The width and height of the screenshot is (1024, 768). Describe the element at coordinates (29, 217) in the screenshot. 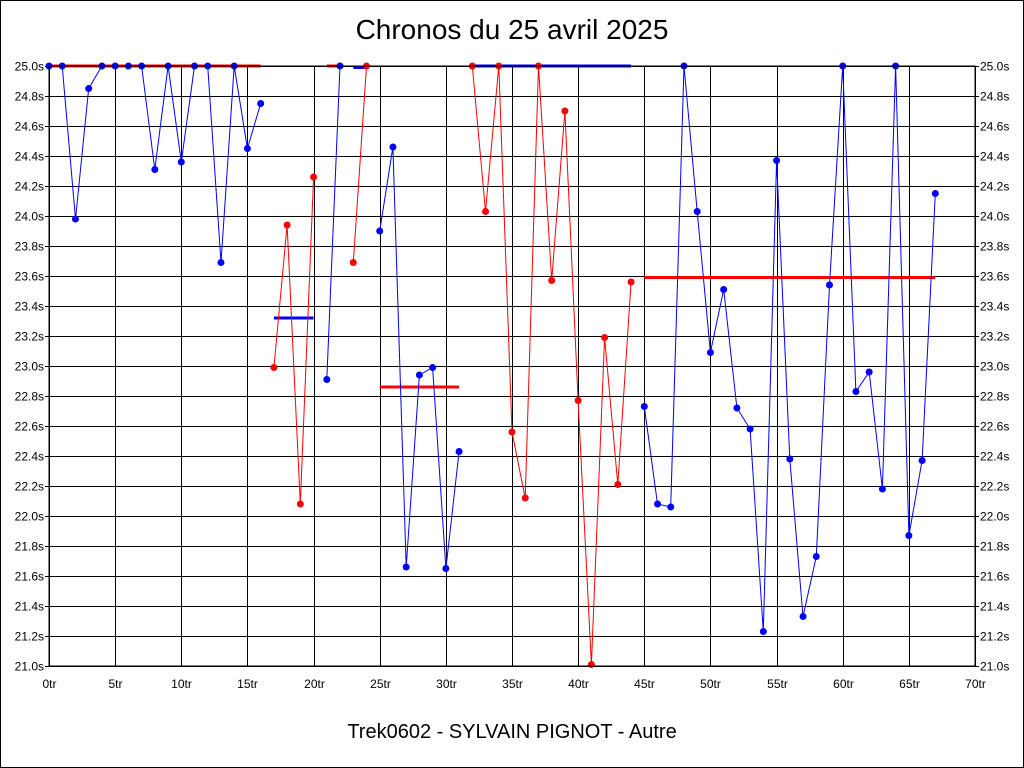

I see `y-tick-label-left: 24.0s` at that location.